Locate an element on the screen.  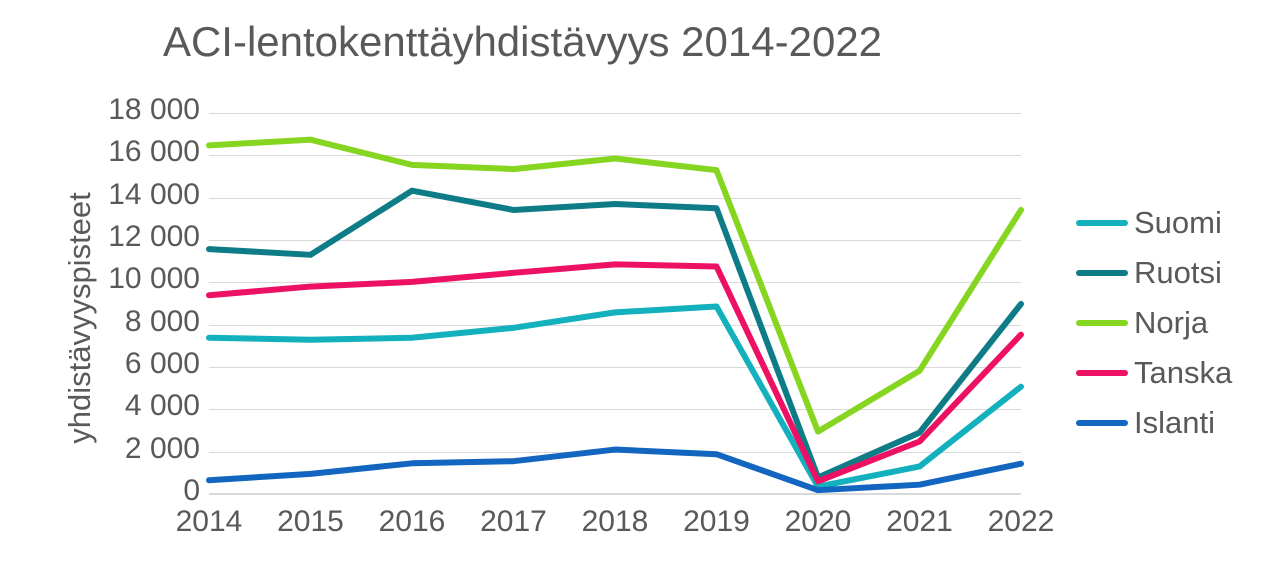
x-axis-tick-label: 2016 is located at coordinates (412, 521).